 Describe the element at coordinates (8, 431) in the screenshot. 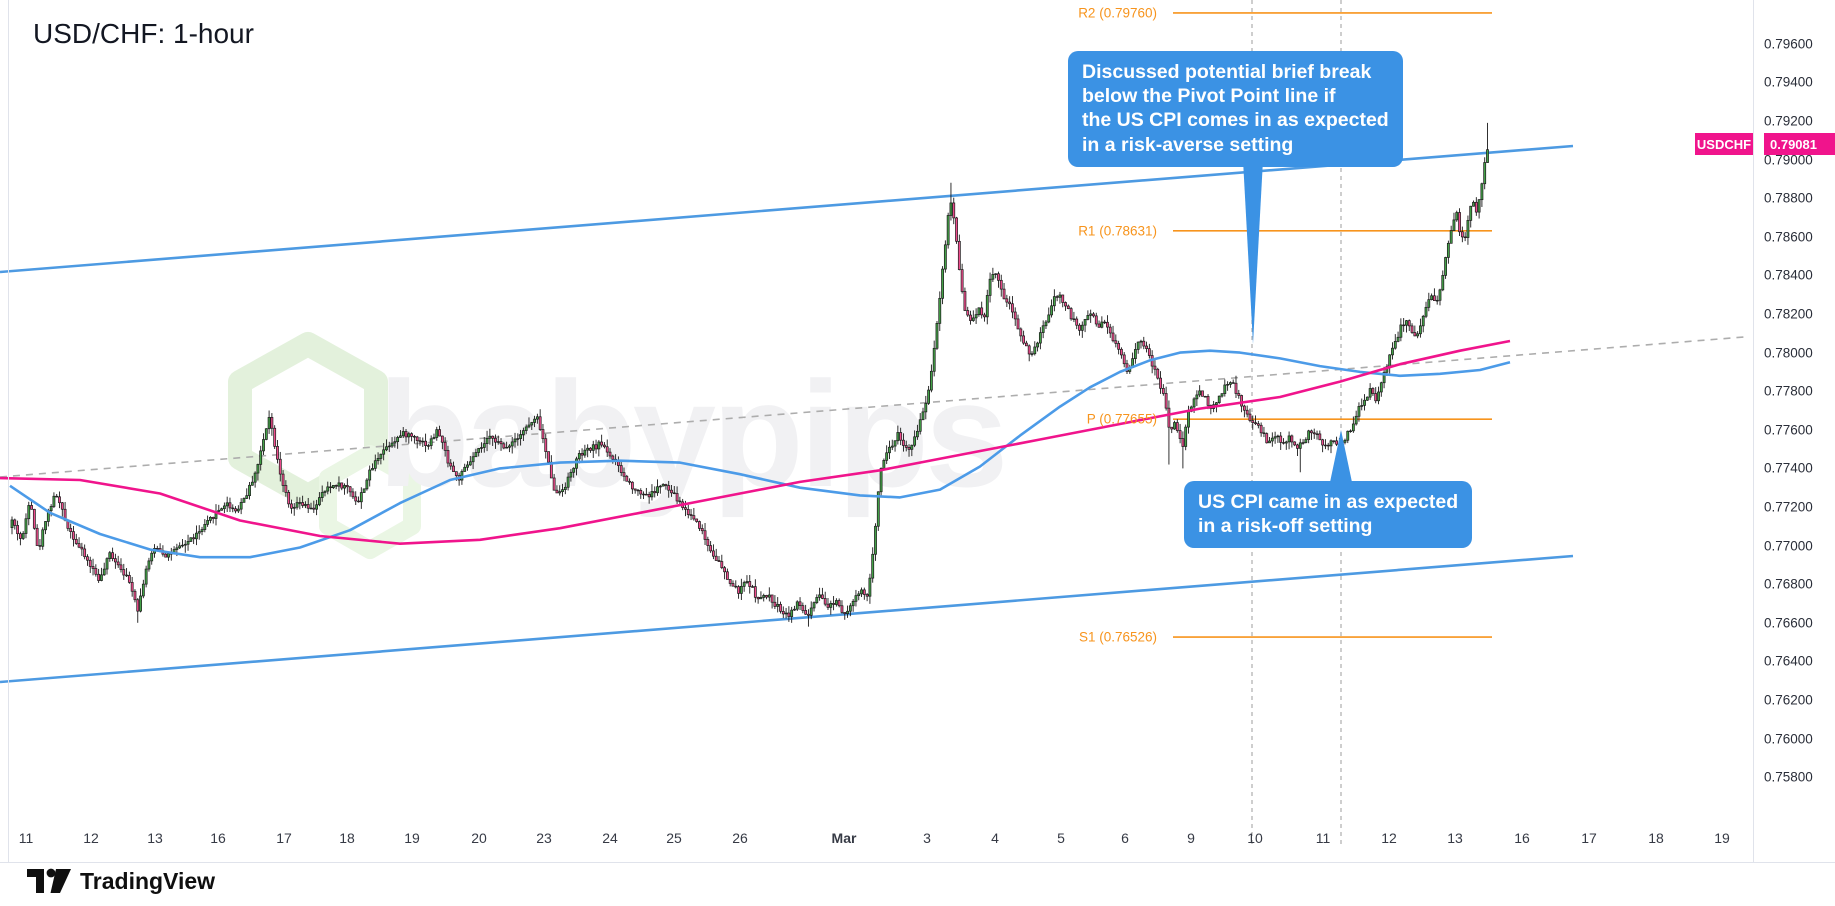

I see `plot-left-border` at that location.